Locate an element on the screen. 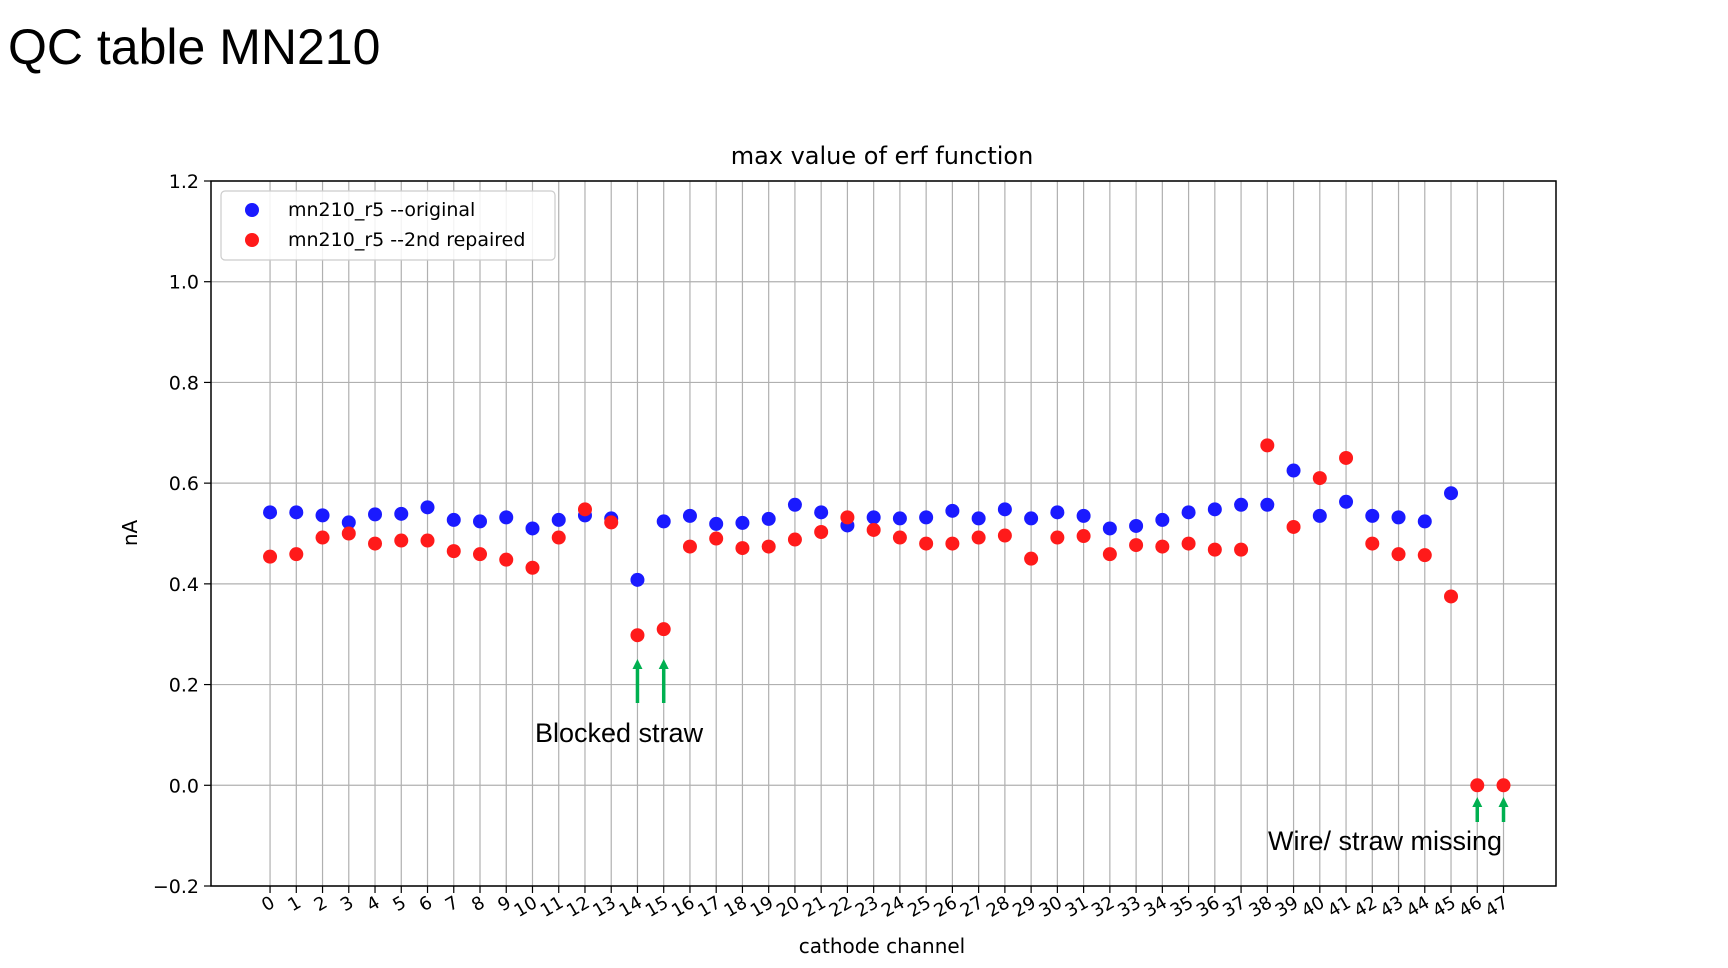  y-tick-label: 0.4 is located at coordinates (184, 585).